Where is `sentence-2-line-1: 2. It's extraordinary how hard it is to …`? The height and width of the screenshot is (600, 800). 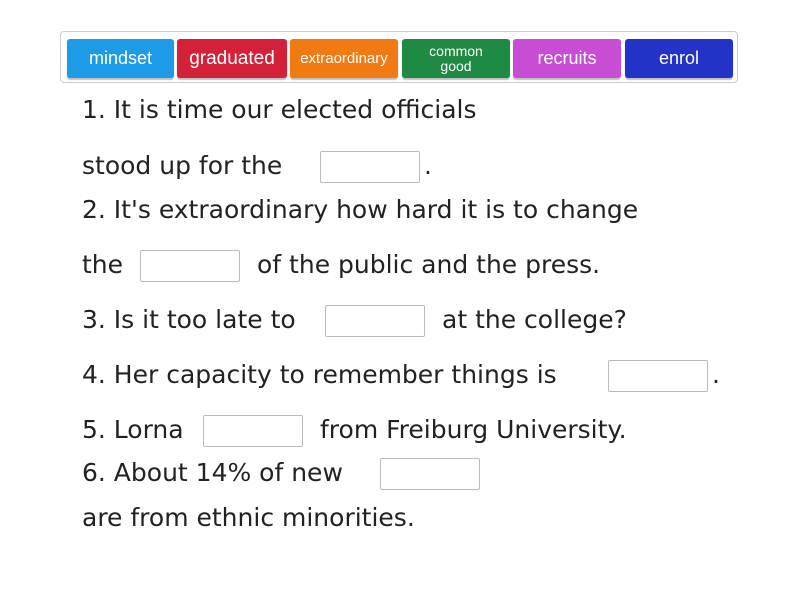 sentence-2-line-1: 2. It's extraordinary how hard it is to … is located at coordinates (360, 209).